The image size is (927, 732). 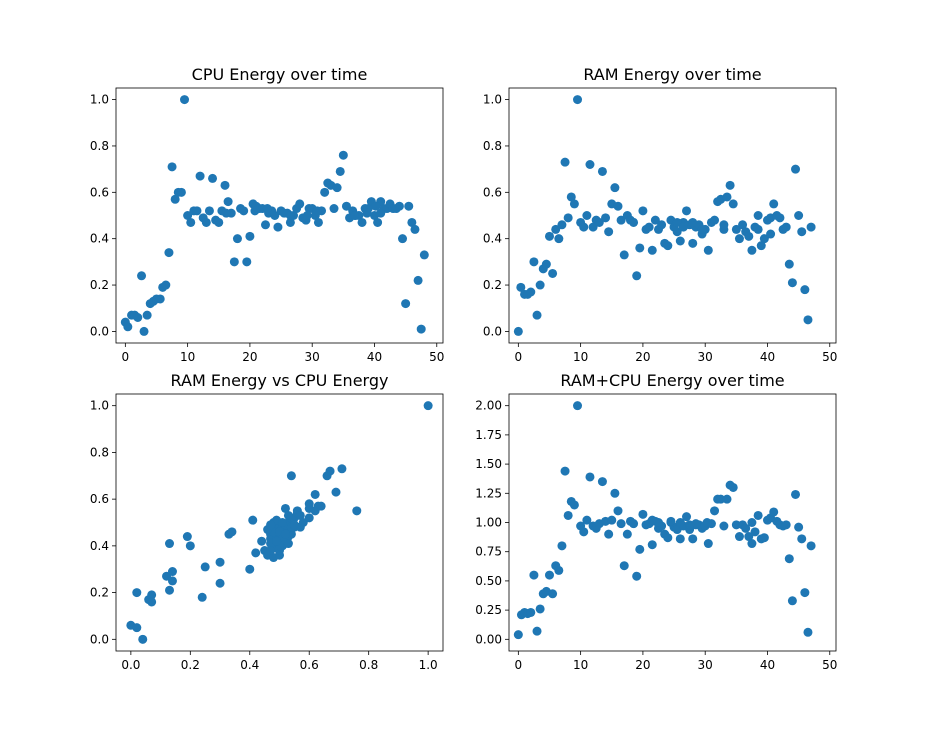 What do you see at coordinates (488, 435) in the screenshot?
I see `y-tick-label: 1.75` at bounding box center [488, 435].